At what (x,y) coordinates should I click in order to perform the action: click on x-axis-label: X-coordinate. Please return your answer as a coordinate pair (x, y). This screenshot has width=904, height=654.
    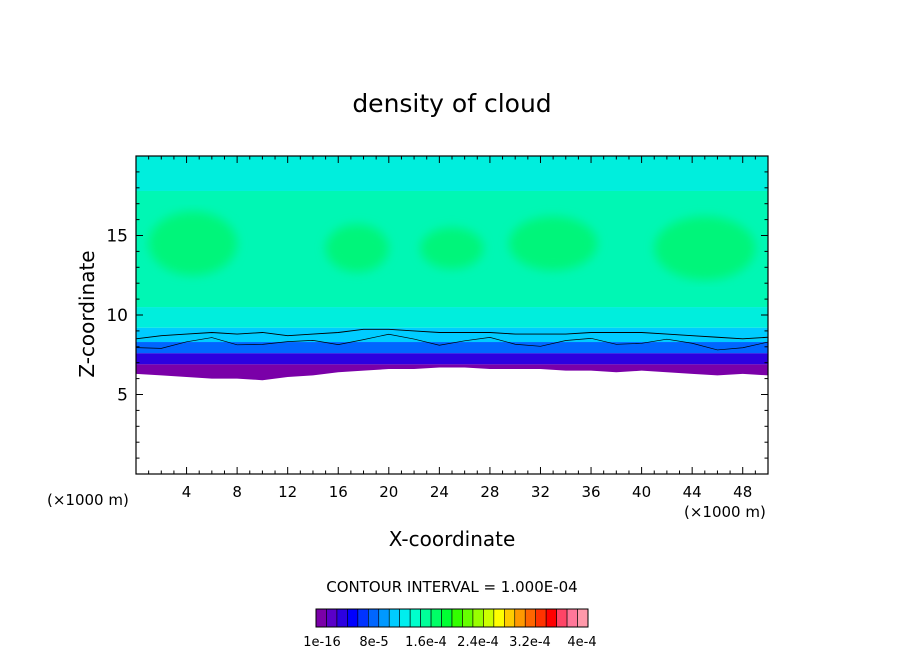
    Looking at the image, I should click on (452, 539).